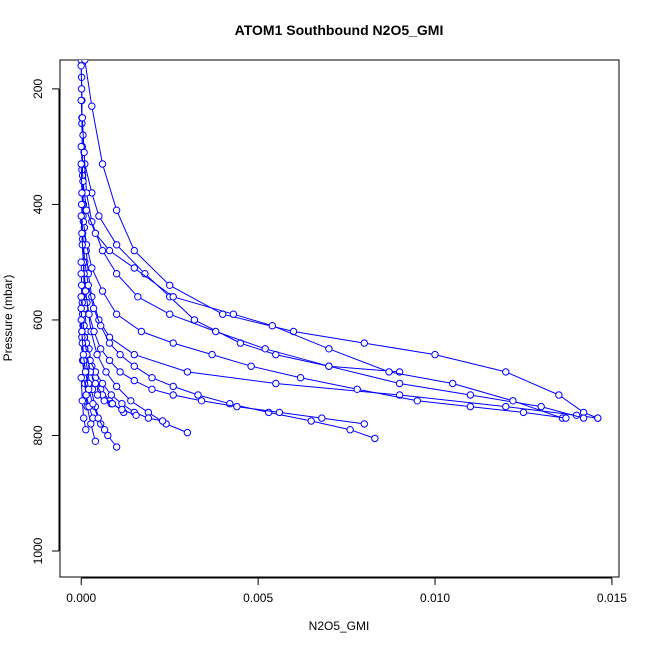 Image resolution: width=650 pixels, height=650 pixels. What do you see at coordinates (339, 626) in the screenshot?
I see `x-axis-label: N2O5_GMI` at bounding box center [339, 626].